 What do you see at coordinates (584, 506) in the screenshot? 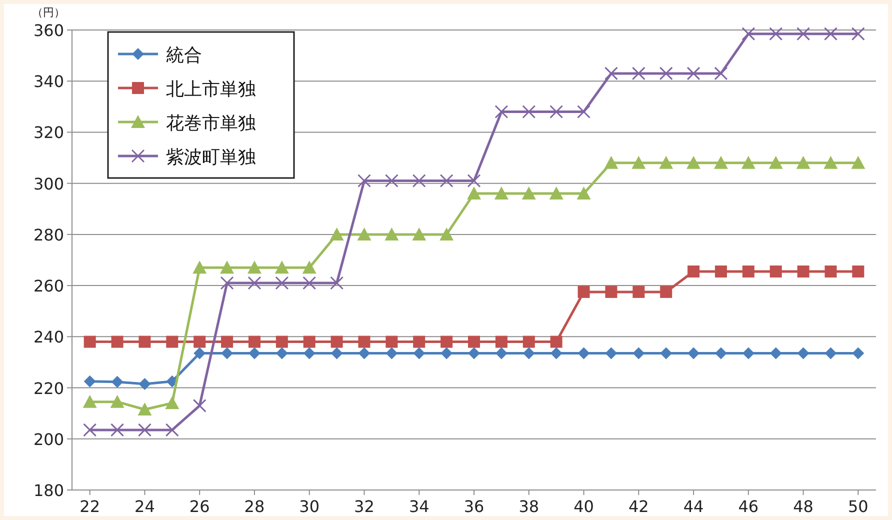
I see `x-tick-label: 40` at bounding box center [584, 506].